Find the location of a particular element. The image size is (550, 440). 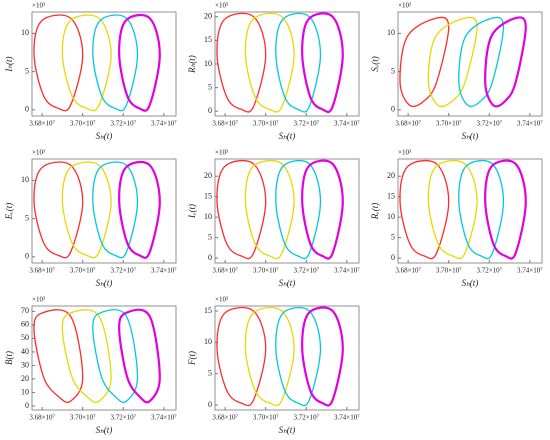

y-tick-label: 70 is located at coordinates (25, 310).